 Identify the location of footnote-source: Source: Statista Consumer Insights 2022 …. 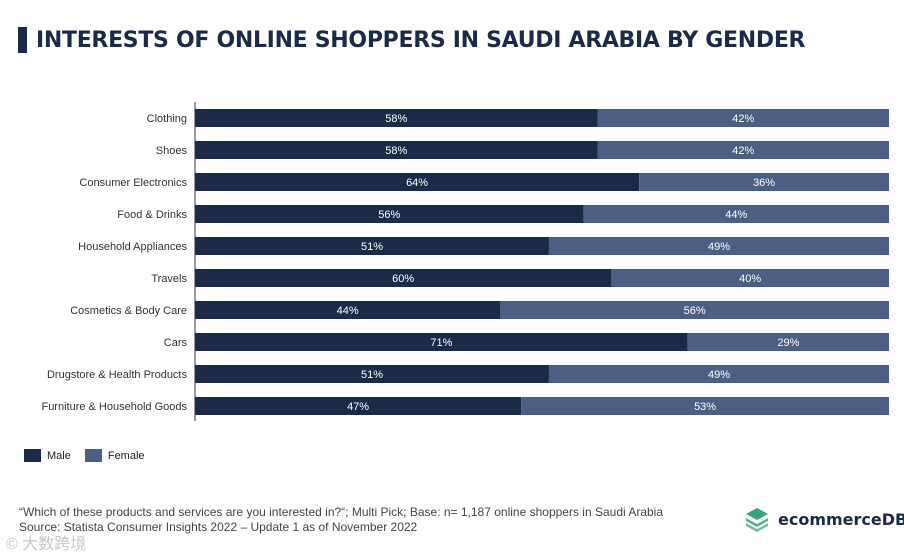
(218, 527).